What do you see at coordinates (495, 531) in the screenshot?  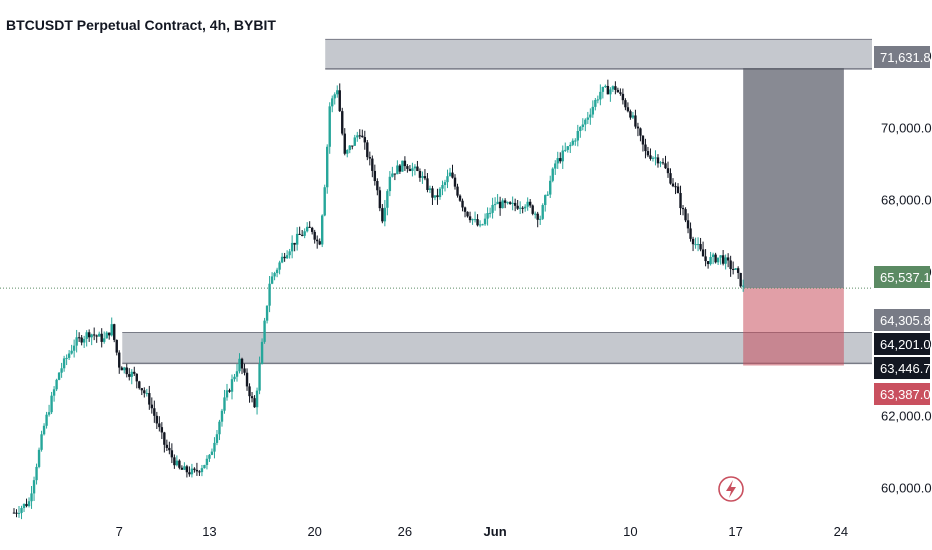 I see `x-tick-label: Jun` at bounding box center [495, 531].